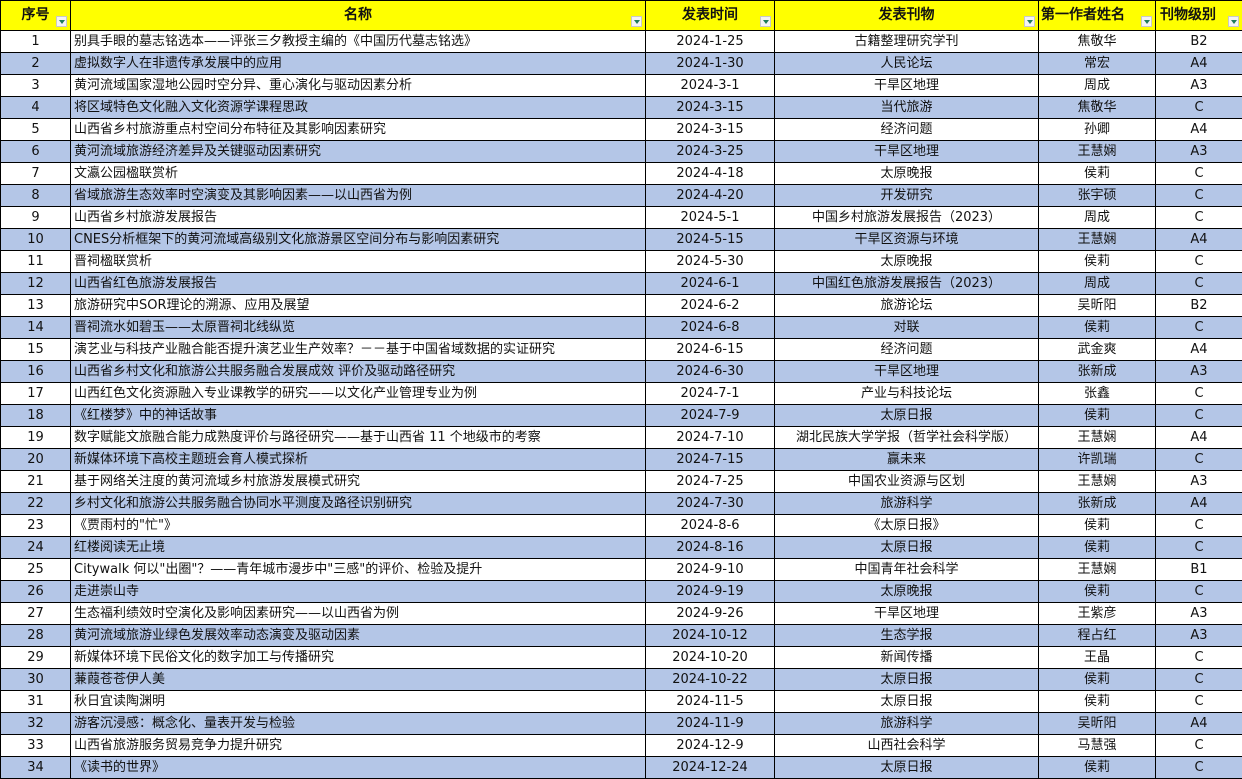  Describe the element at coordinates (358, 349) in the screenshot. I see `cell-title: 演艺业与科技产业融合能否提升演艺业生产效率？－－基于中国省域数据的实证研究` at that location.